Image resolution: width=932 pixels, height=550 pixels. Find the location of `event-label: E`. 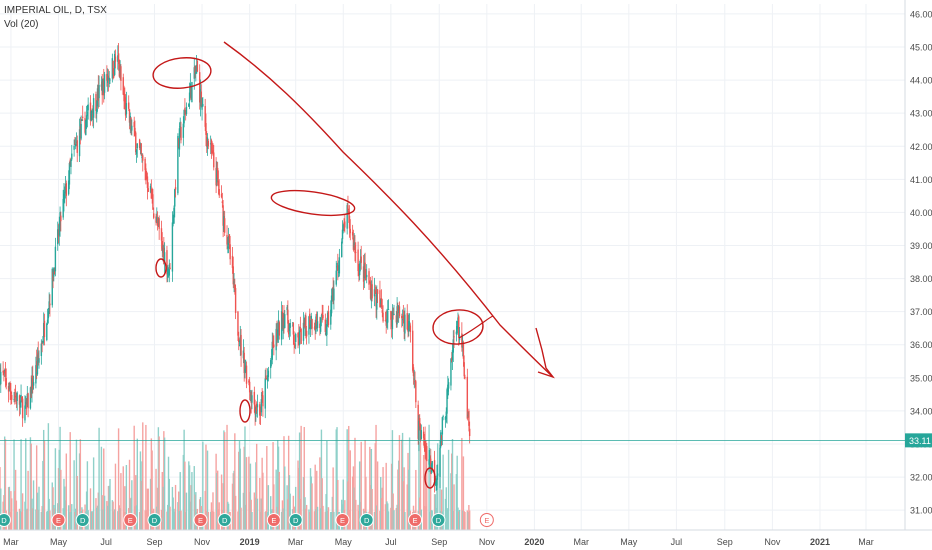

event-label: E is located at coordinates (342, 520).